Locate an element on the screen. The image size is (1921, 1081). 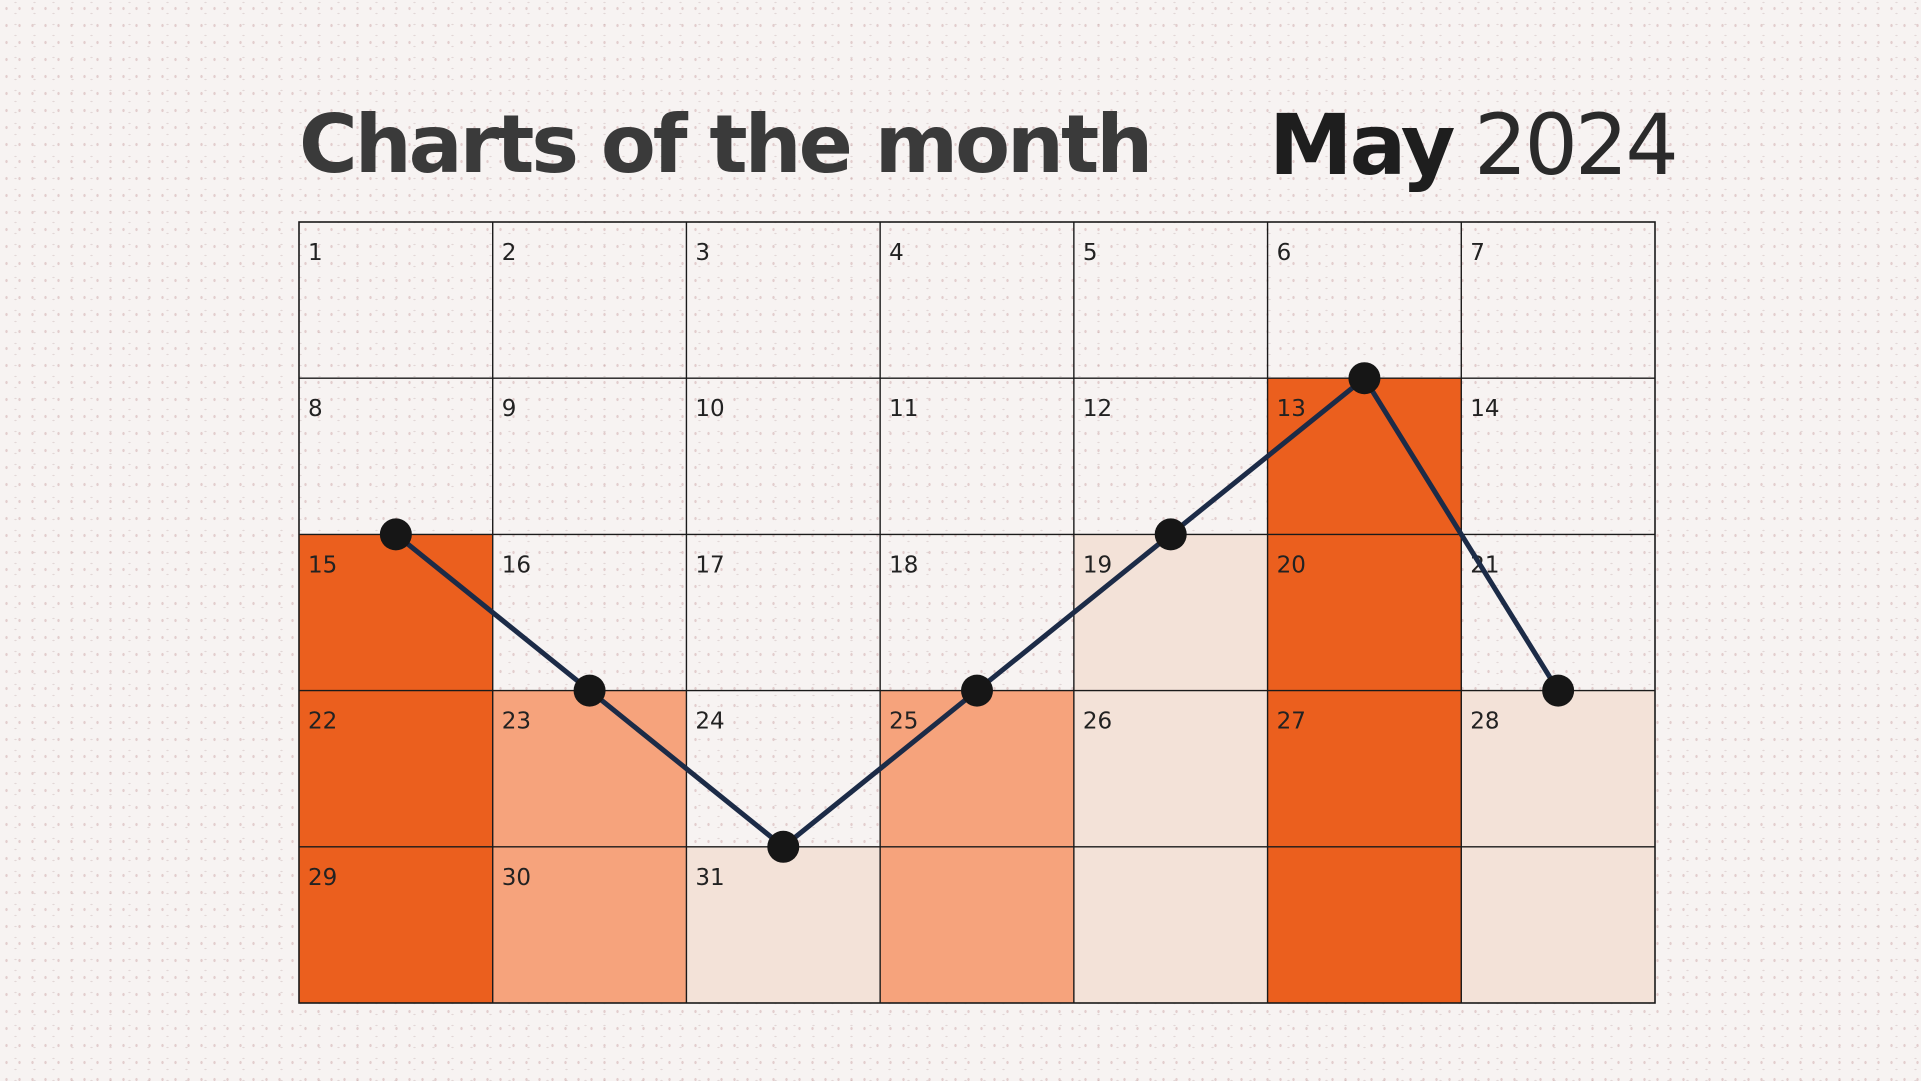
day-label-14: 14 is located at coordinates (1484, 409).